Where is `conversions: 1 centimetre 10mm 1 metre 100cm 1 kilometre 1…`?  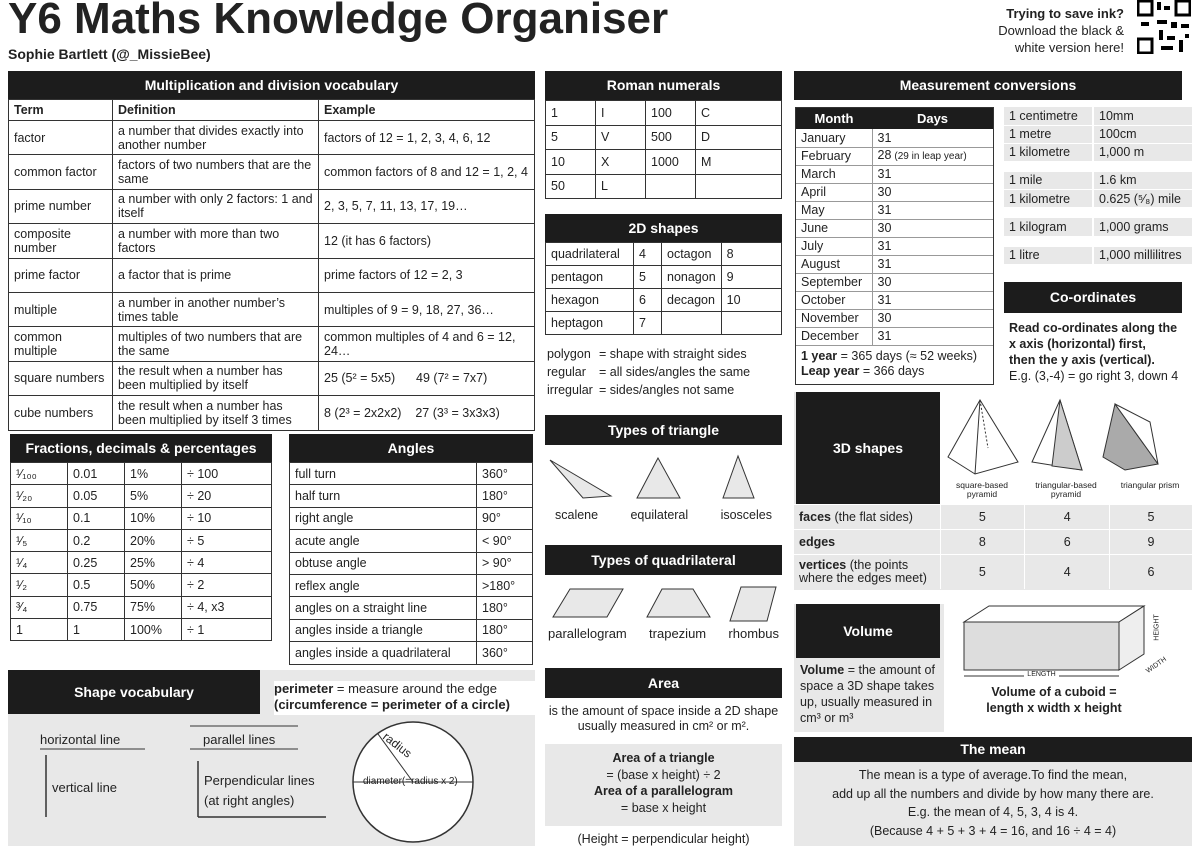 conversions: 1 centimetre 10mm 1 metre 100cm 1 kilometre 1… is located at coordinates (1098, 191).